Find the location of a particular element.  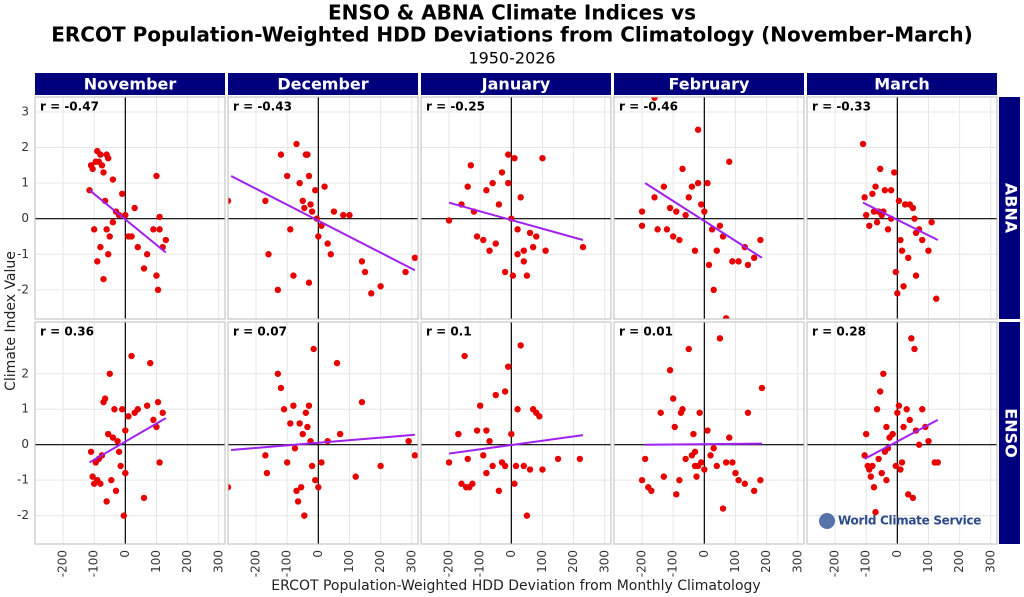

annotation: r = 0.01 is located at coordinates (646, 332).